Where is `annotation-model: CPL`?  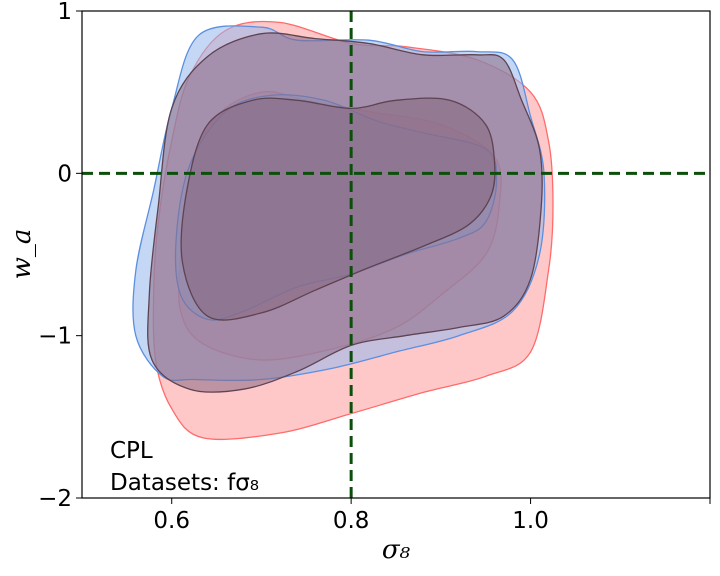
annotation-model: CPL is located at coordinates (131, 451).